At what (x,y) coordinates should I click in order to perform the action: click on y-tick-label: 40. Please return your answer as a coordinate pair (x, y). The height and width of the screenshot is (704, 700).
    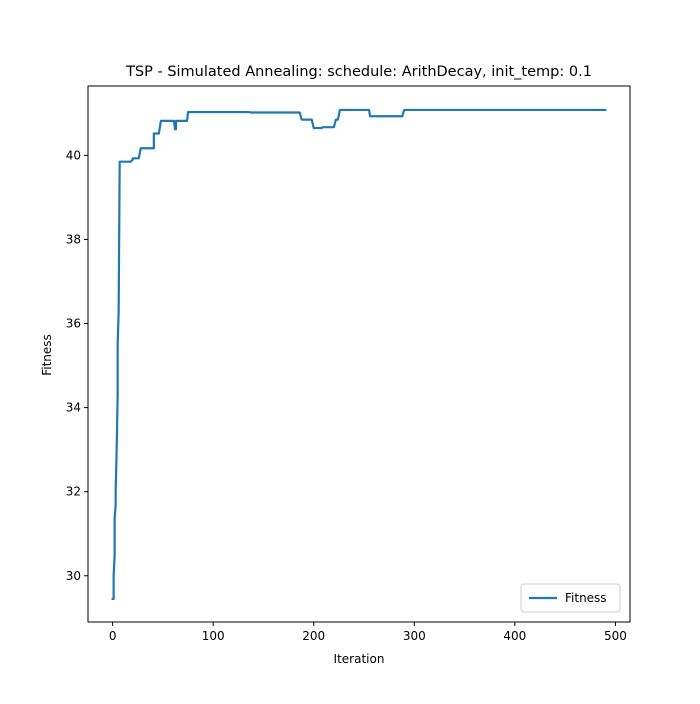
    Looking at the image, I should click on (73, 155).